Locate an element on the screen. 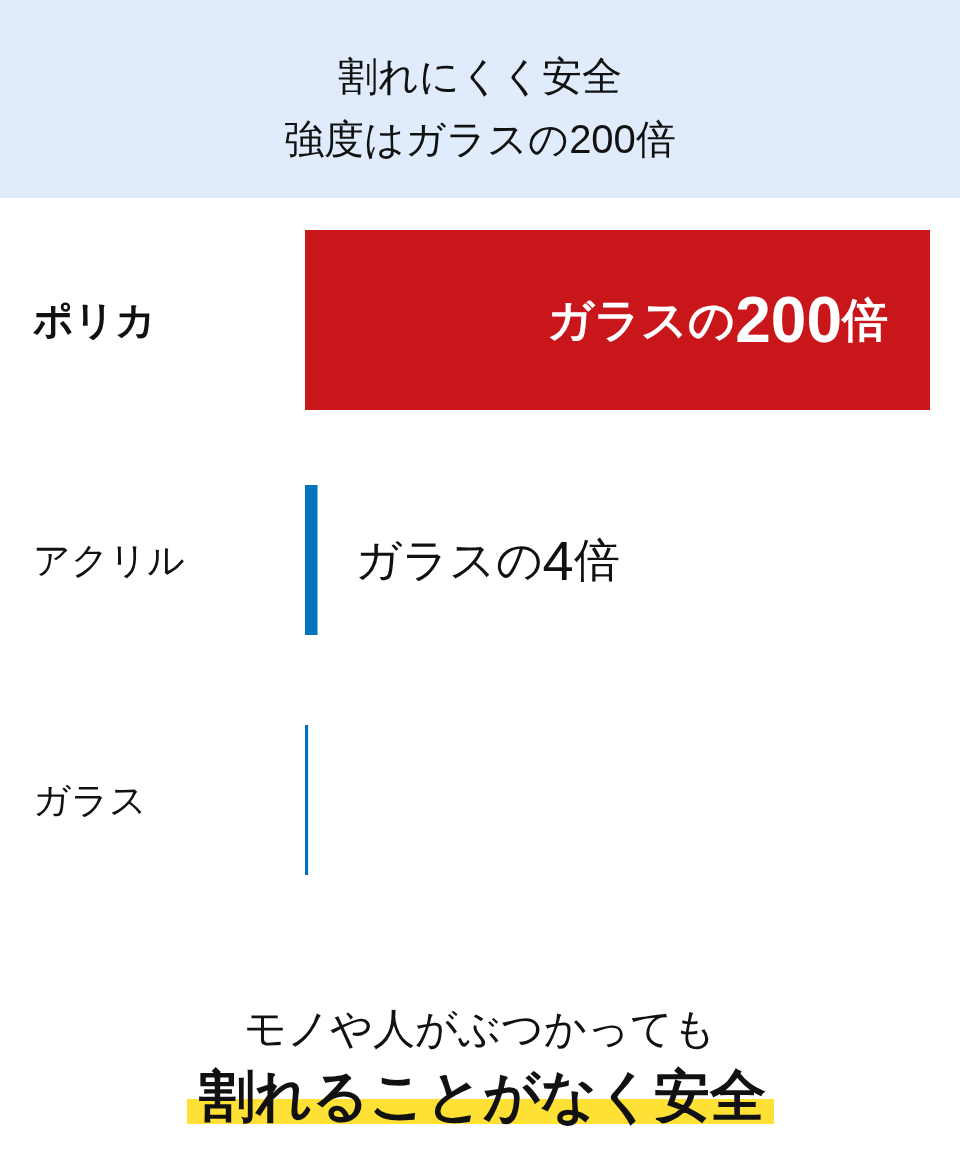 The image size is (960, 1160). category-label: ポリカ is located at coordinates (94, 320).